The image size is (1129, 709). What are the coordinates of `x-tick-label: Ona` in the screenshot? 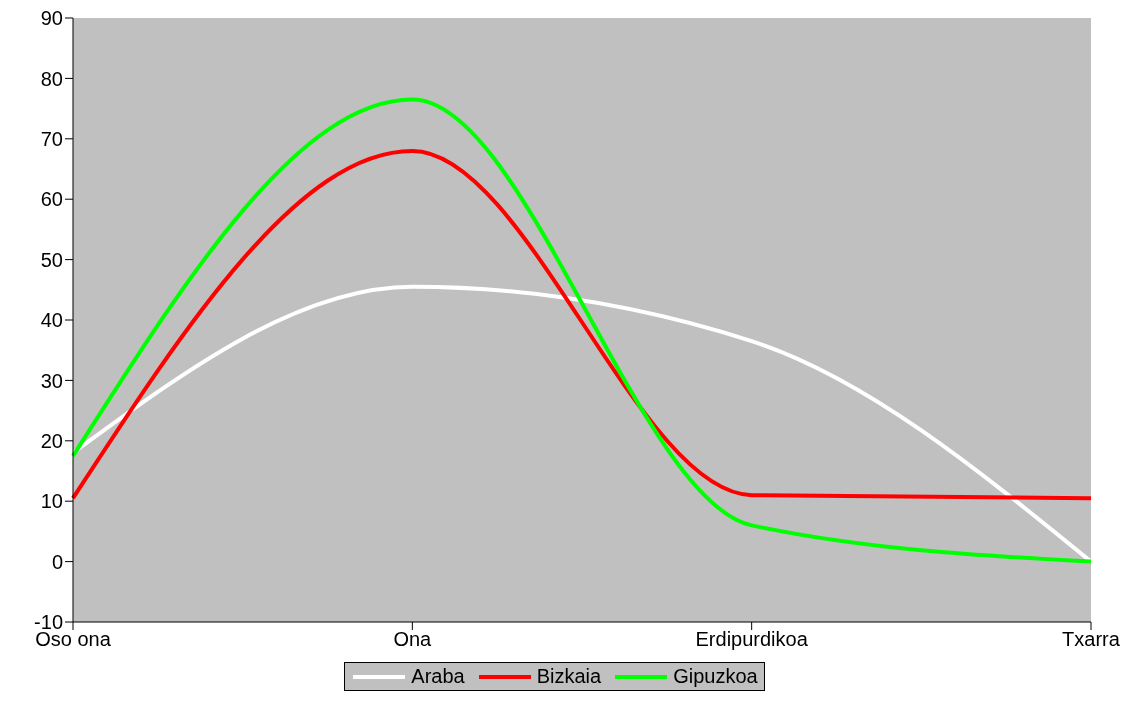 It's located at (413, 639).